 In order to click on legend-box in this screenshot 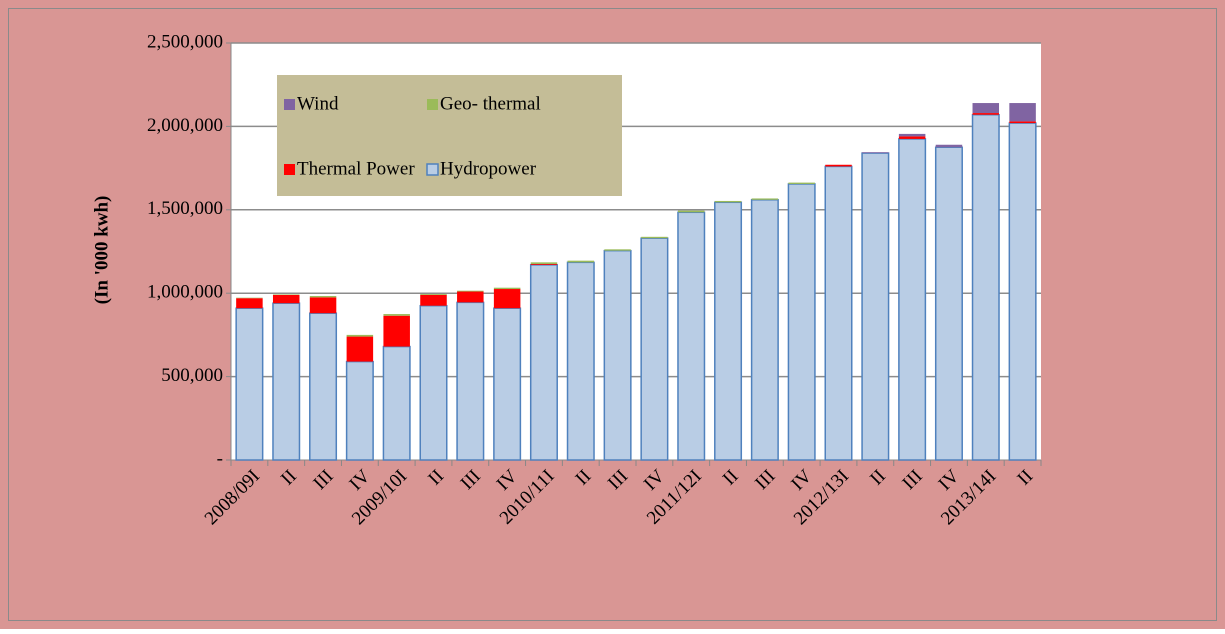, I will do `click(449, 135)`.